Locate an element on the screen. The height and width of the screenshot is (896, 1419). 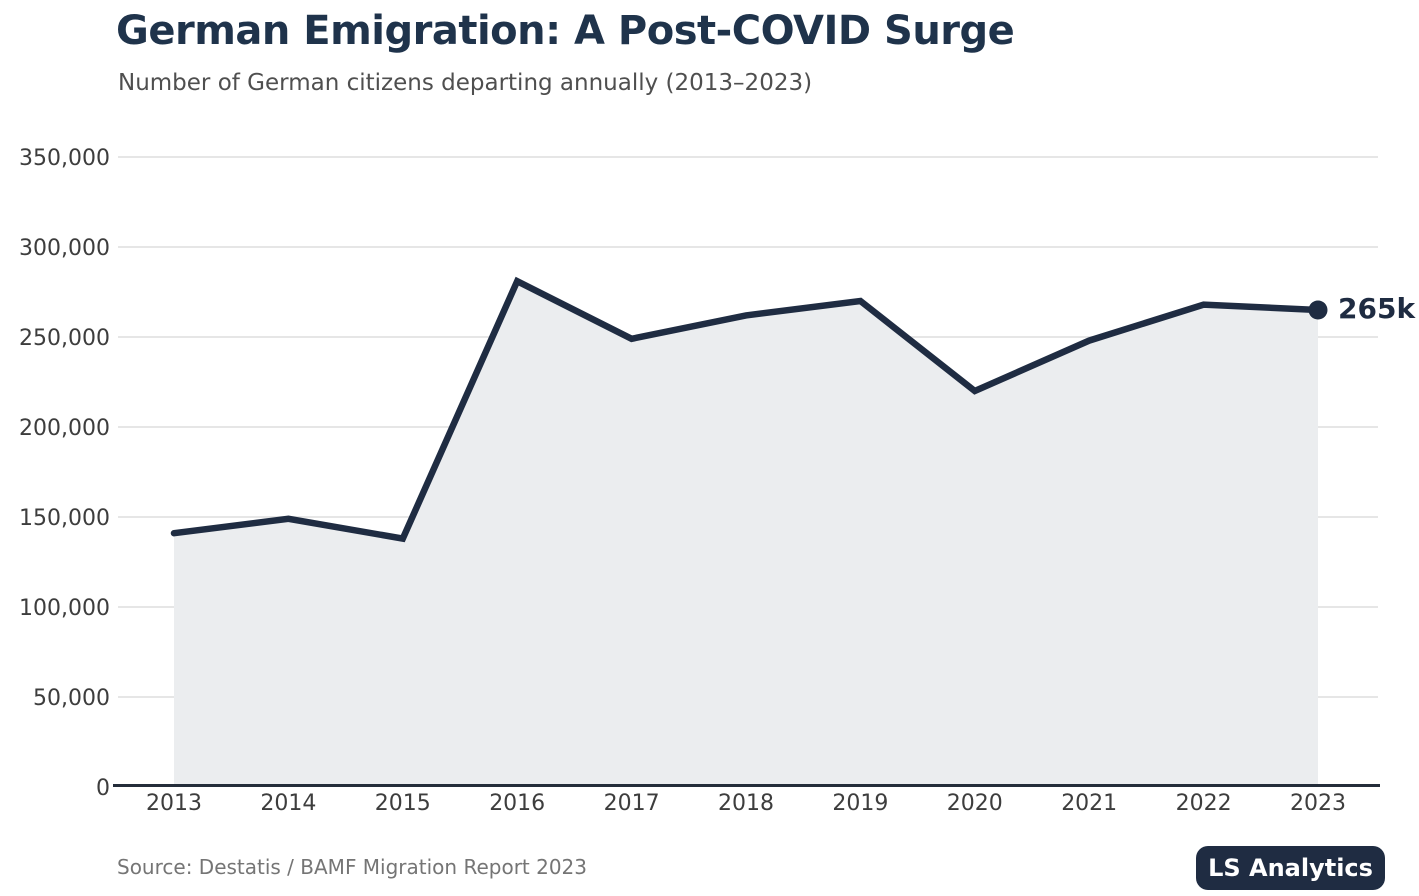
x-tick-label: 2019 is located at coordinates (860, 803).